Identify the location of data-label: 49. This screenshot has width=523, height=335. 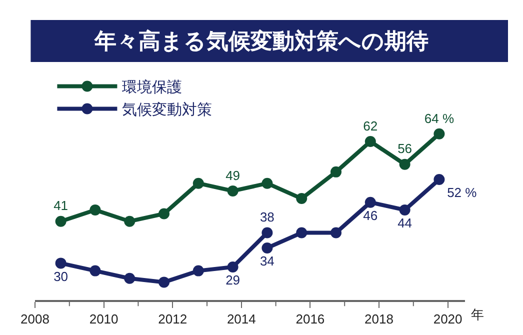
(233, 175).